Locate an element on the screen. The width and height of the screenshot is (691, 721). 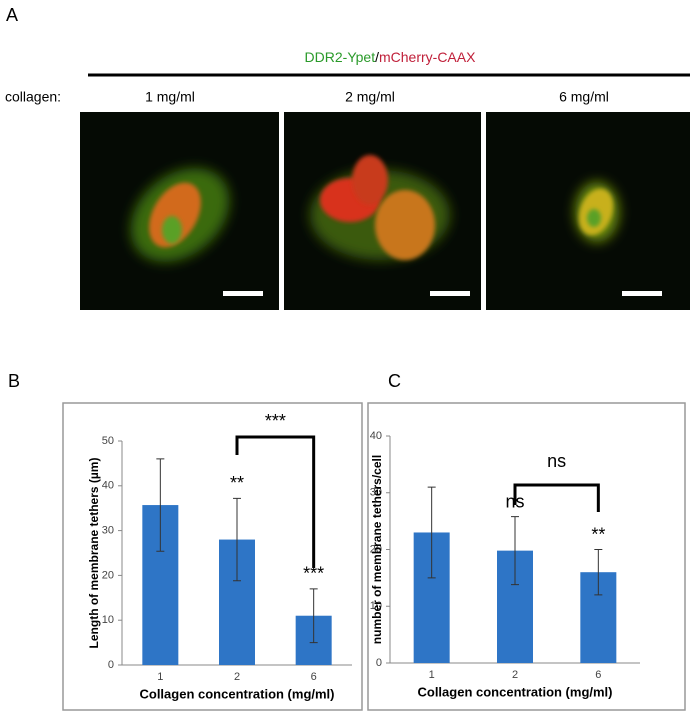
panel-label: C is located at coordinates (394, 381).